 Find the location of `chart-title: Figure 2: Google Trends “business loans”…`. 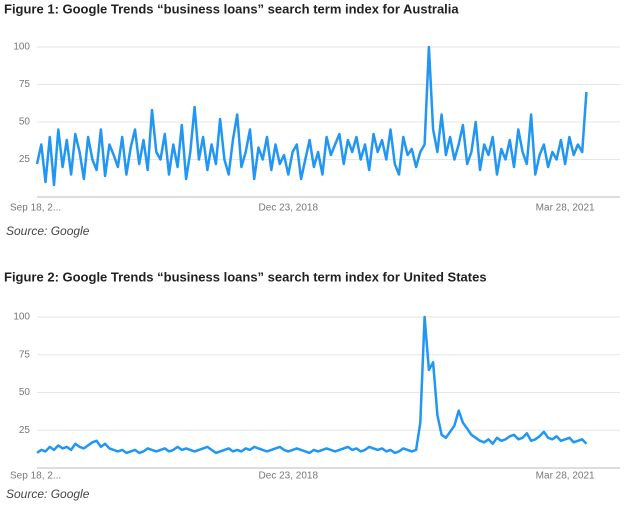

chart-title: Figure 2: Google Trends “business loans”… is located at coordinates (245, 276).